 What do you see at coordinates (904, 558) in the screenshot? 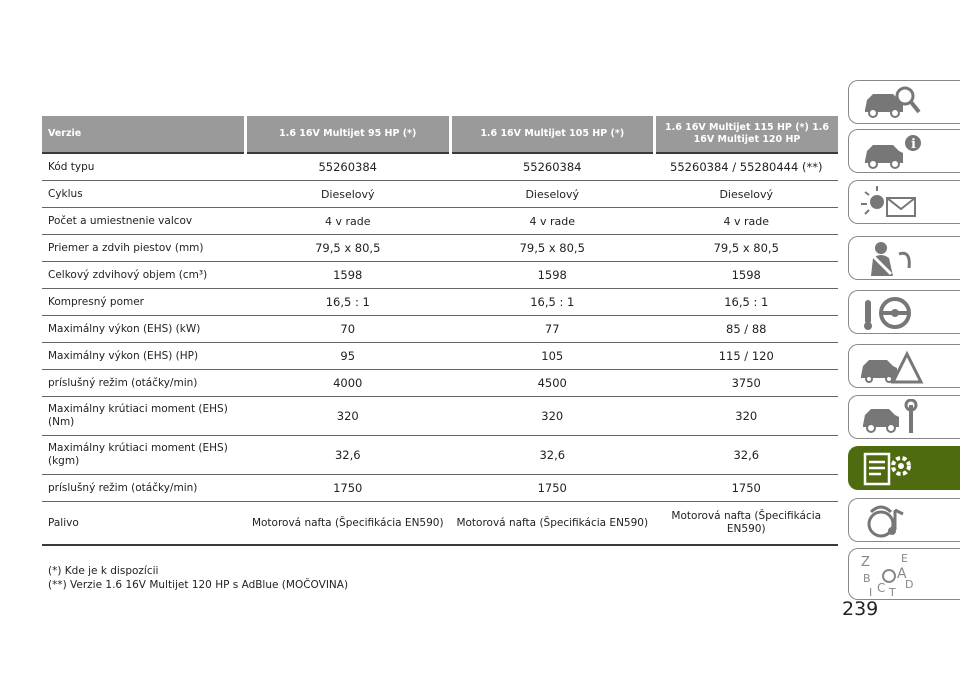
I see `index-letter-e: E` at bounding box center [904, 558].